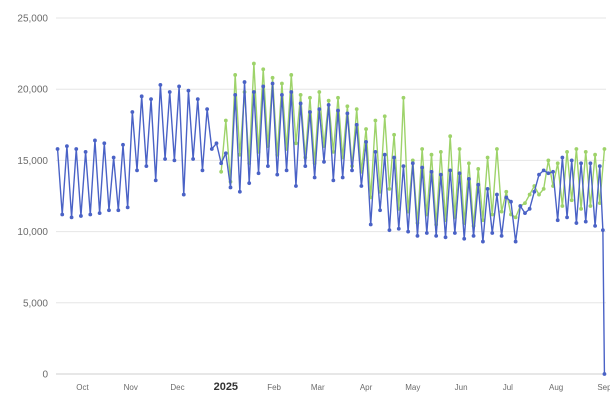 Image resolution: width=610 pixels, height=397 pixels. I want to click on x-tick-label: 2025, so click(226, 386).